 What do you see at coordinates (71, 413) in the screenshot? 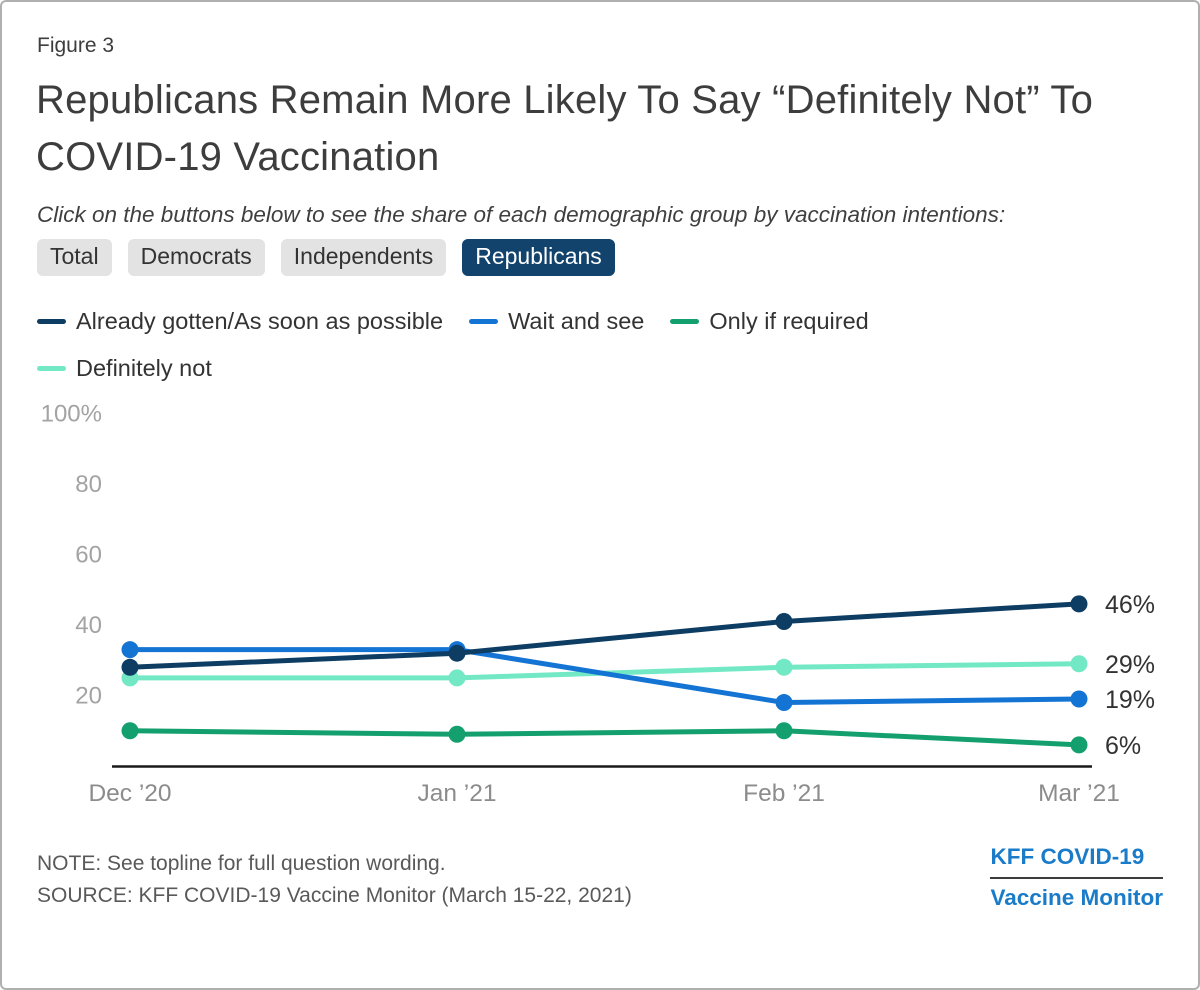
I see `y-axis-tick-label: 100%` at bounding box center [71, 413].